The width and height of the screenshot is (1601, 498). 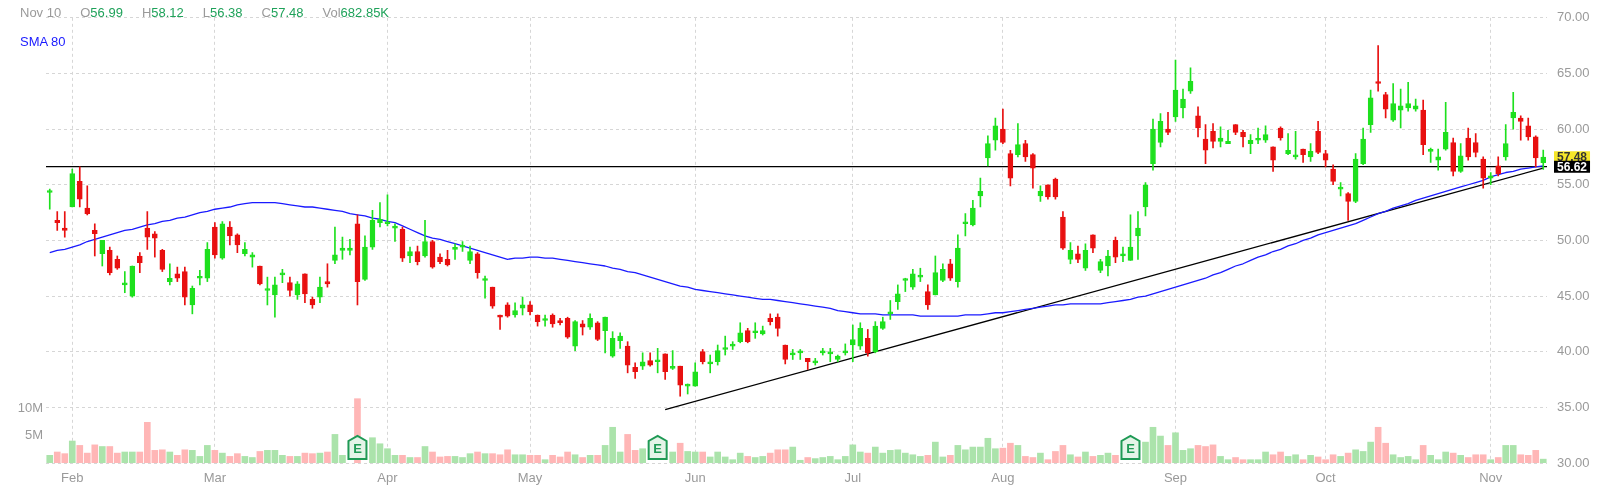 What do you see at coordinates (1175, 478) in the screenshot?
I see `x-tick-label: Sep` at bounding box center [1175, 478].